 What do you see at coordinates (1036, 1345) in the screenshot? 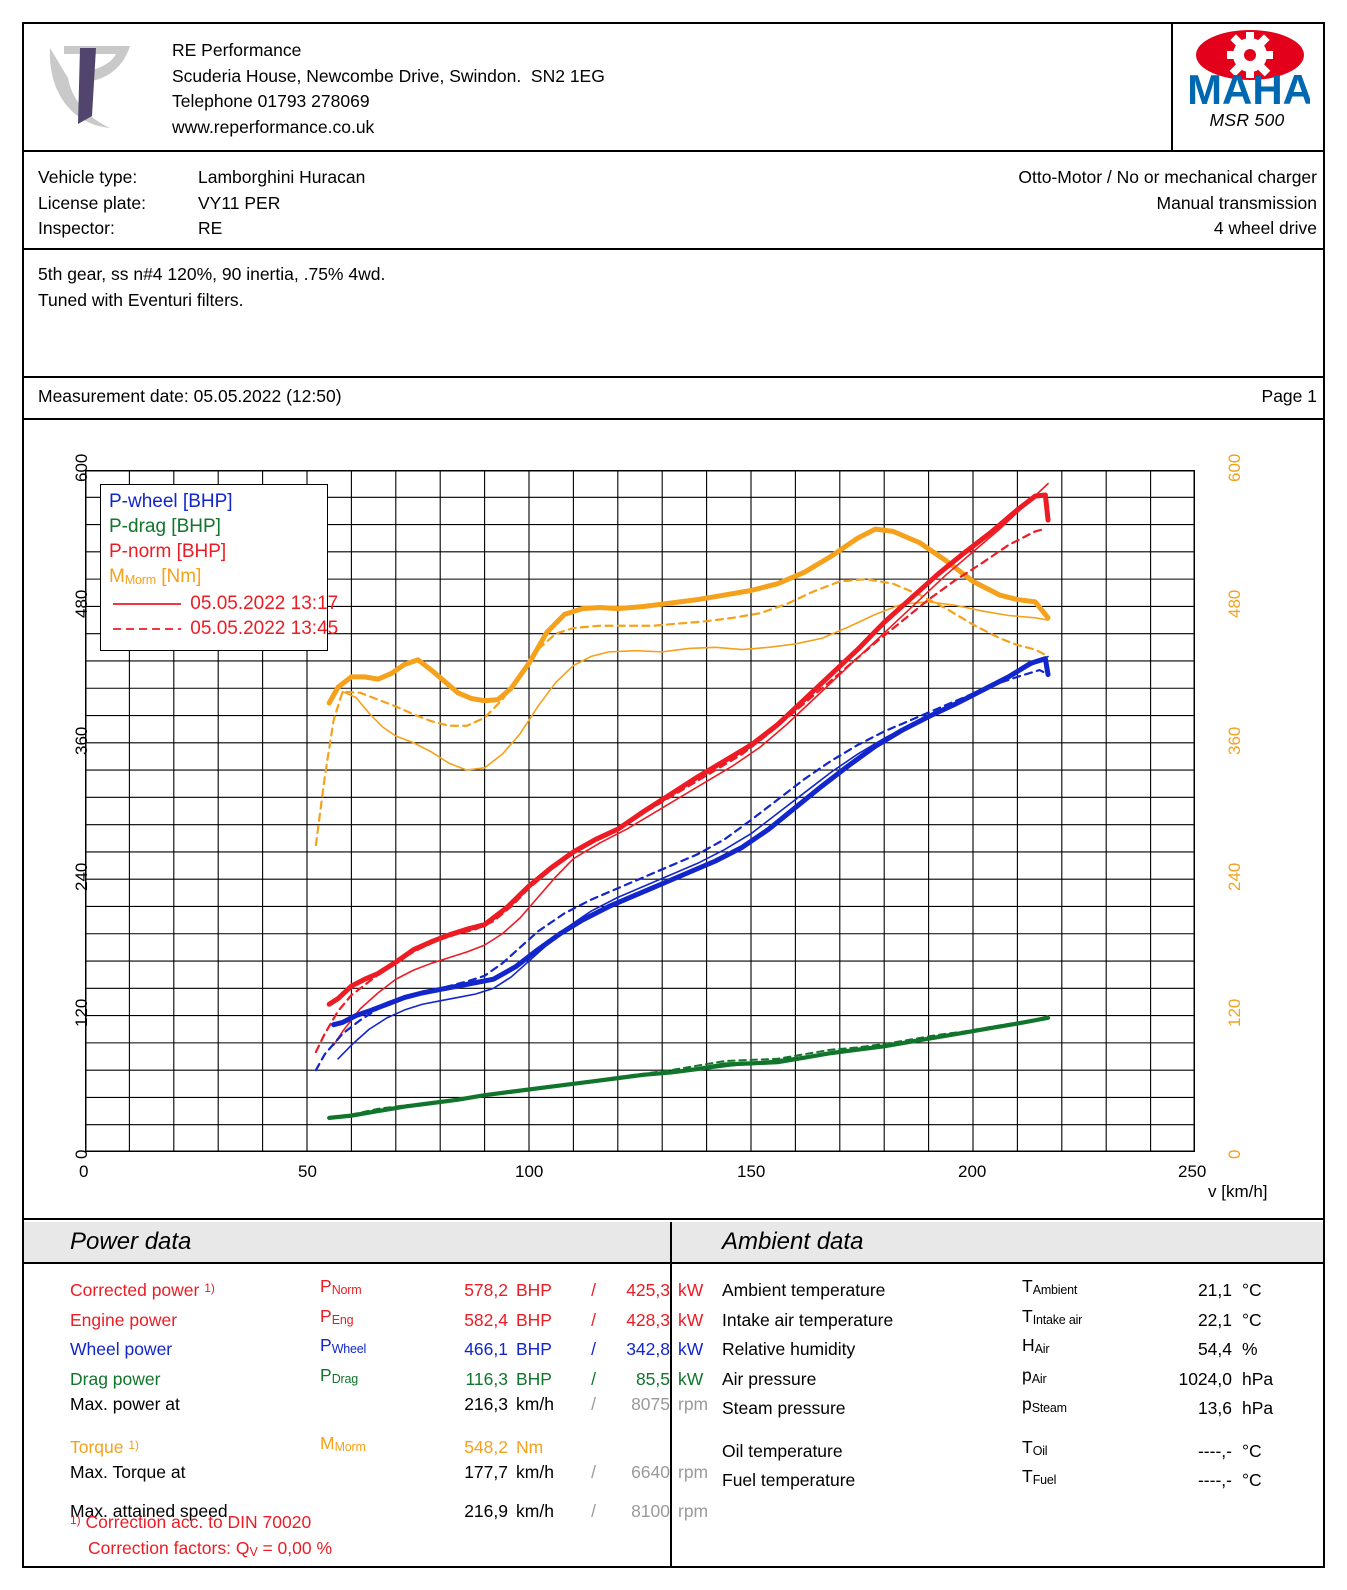
I see `row-symbol: HAir` at bounding box center [1036, 1345].